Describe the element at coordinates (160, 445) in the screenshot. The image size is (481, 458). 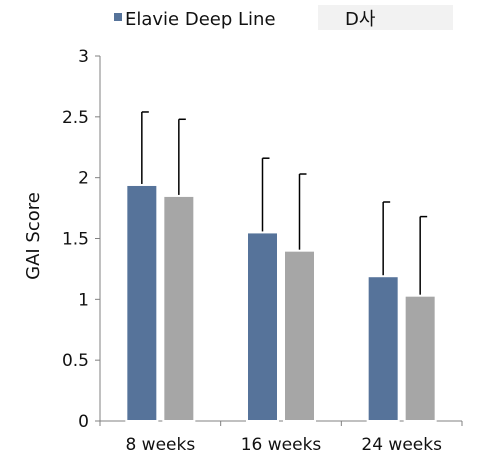
I see `x-tick-label: 8 weeks` at that location.